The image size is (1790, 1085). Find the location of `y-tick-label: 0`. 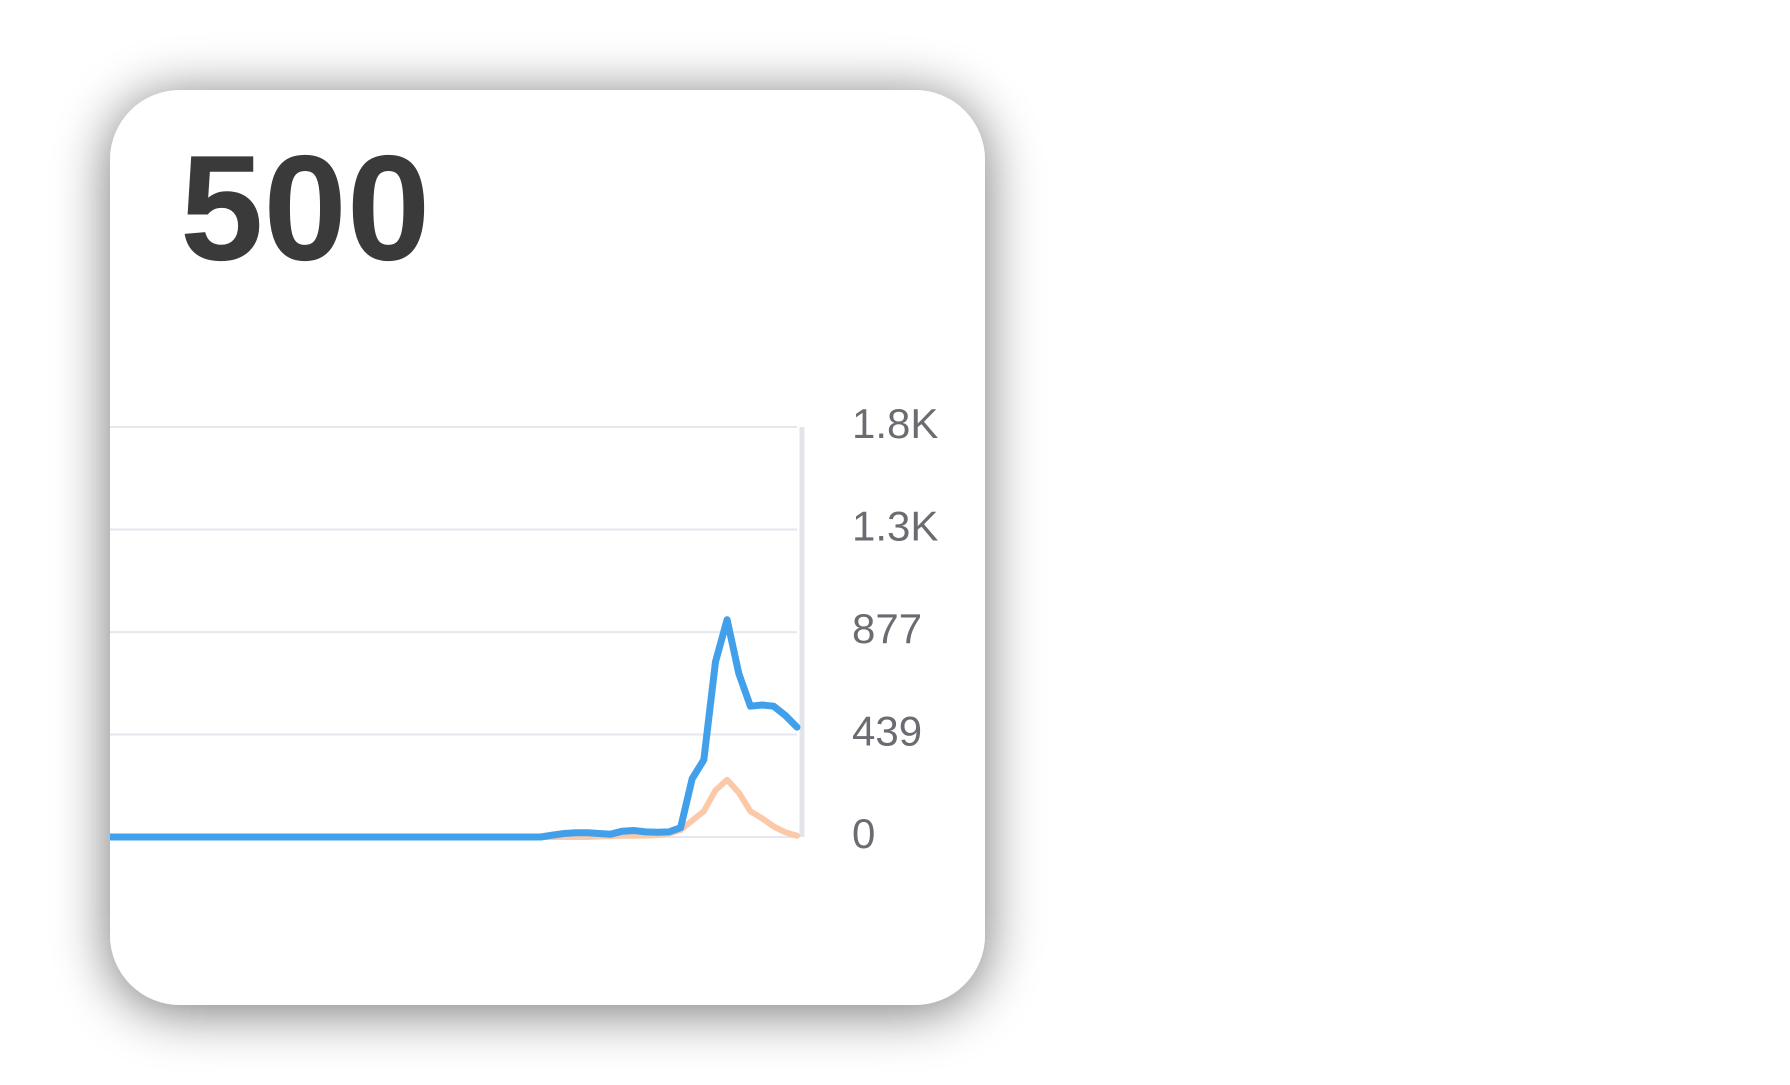

y-tick-label: 0 is located at coordinates (863, 833).